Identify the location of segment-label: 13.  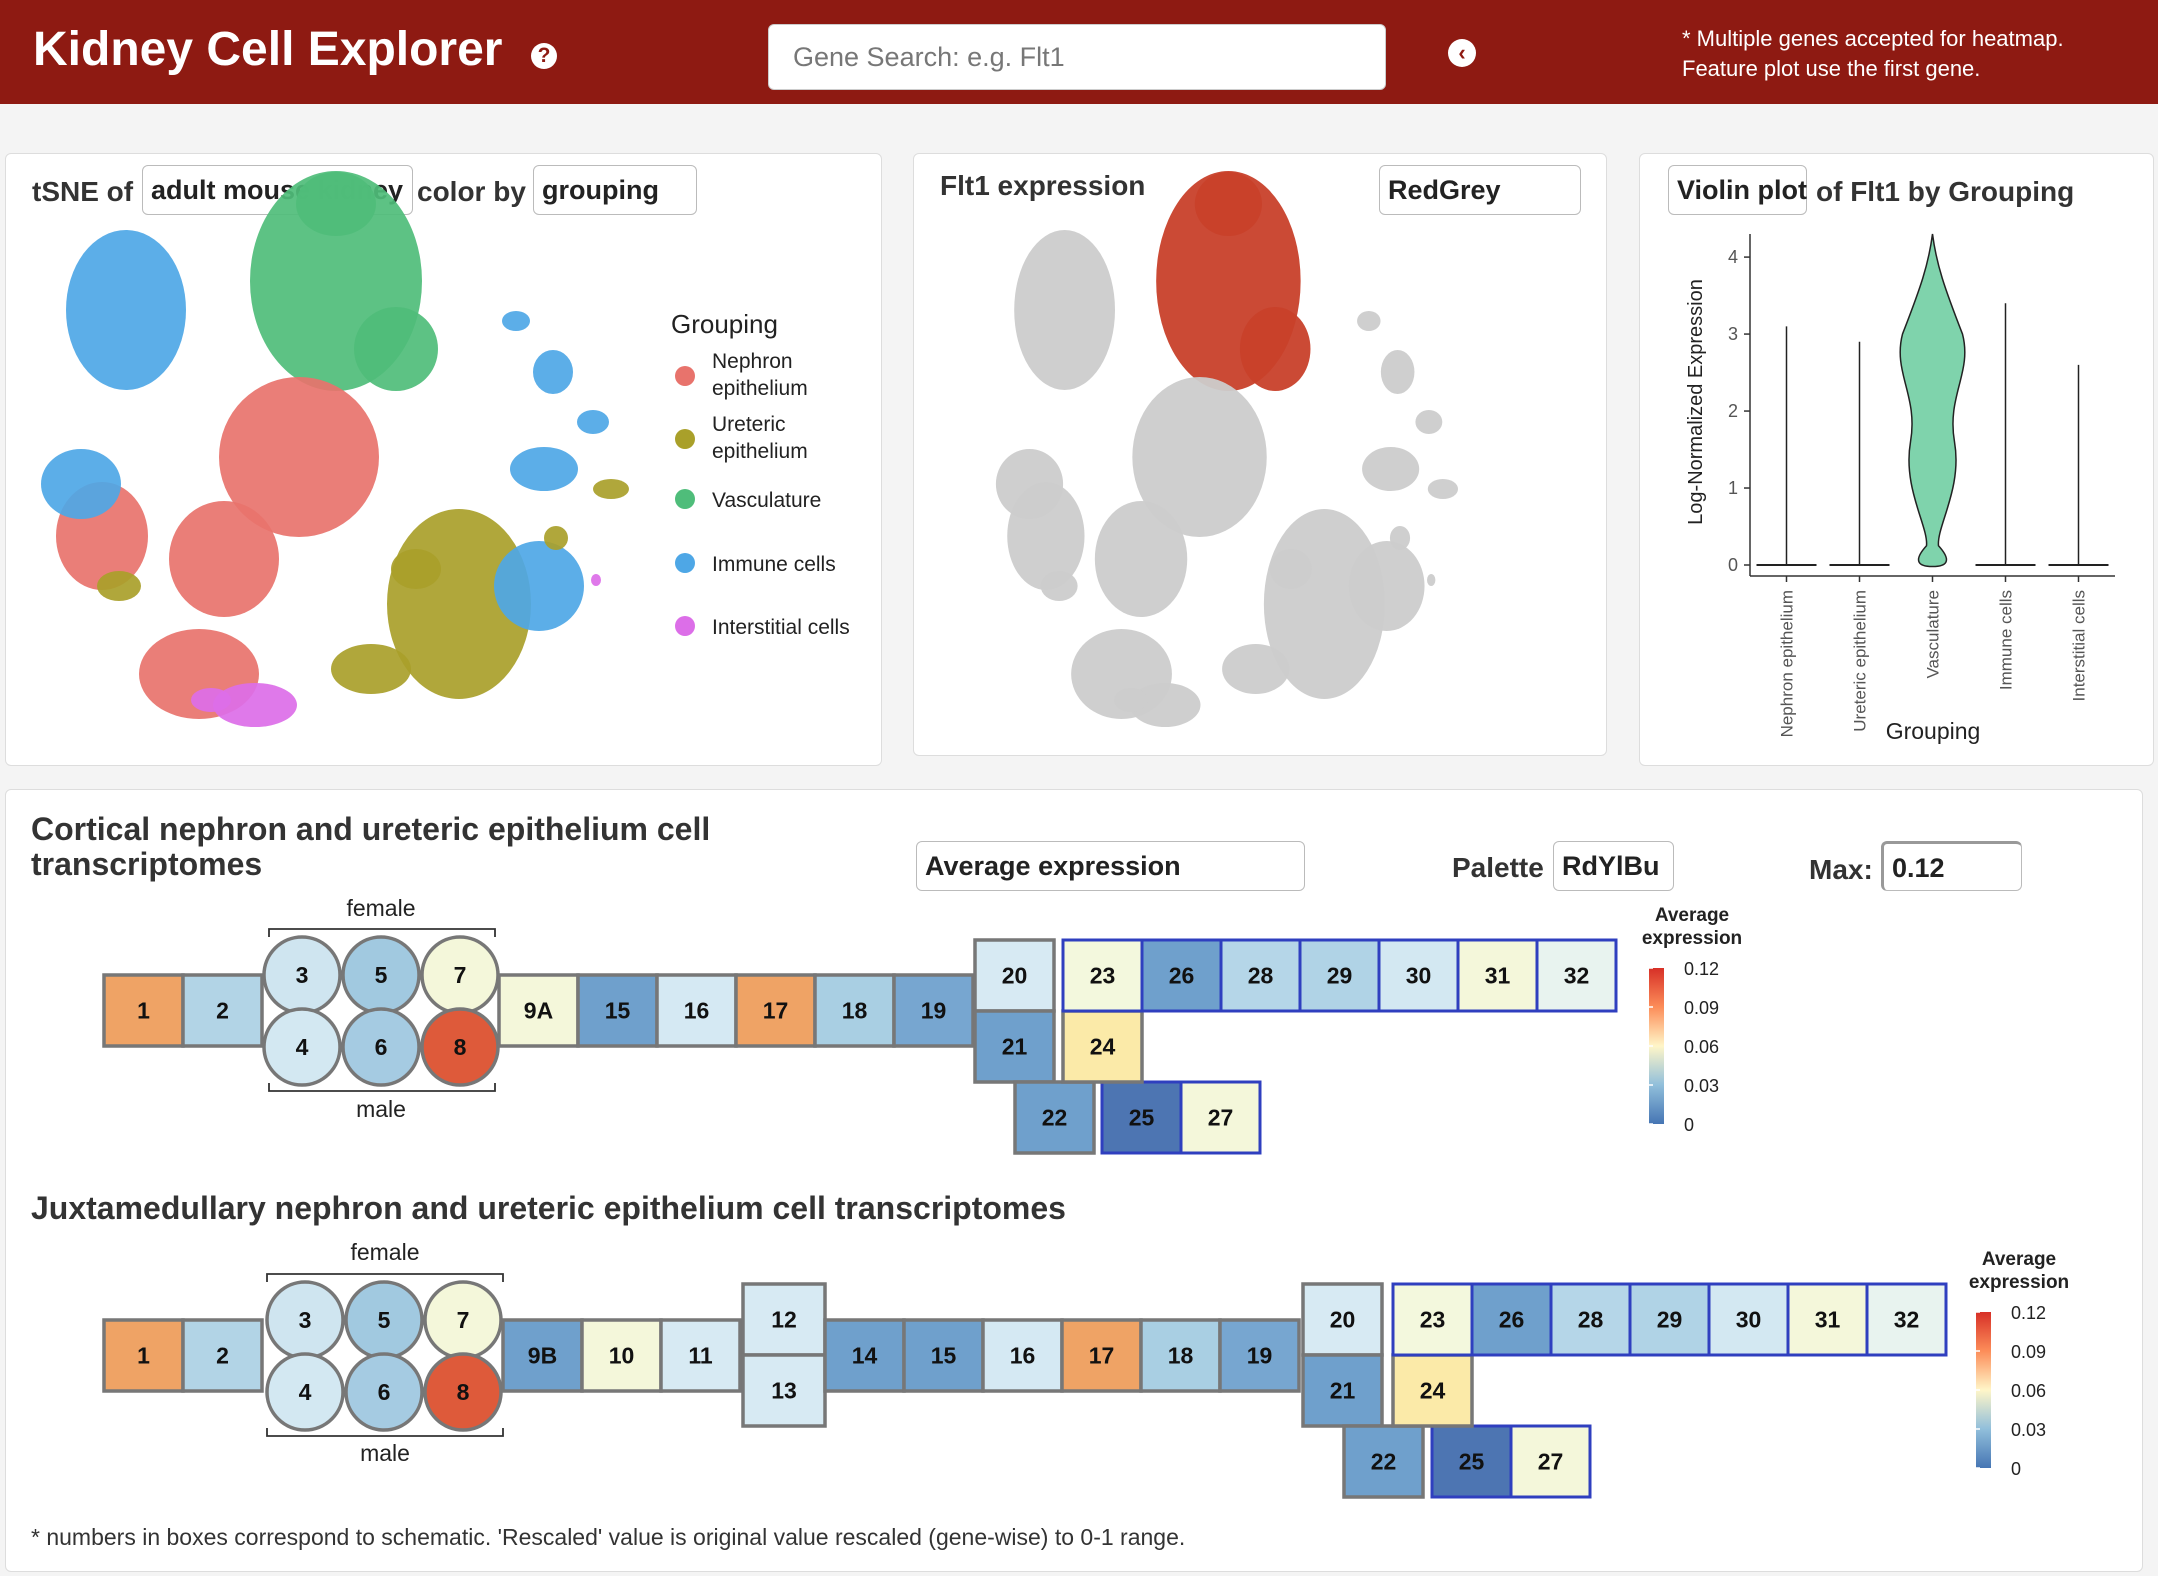
(784, 1391).